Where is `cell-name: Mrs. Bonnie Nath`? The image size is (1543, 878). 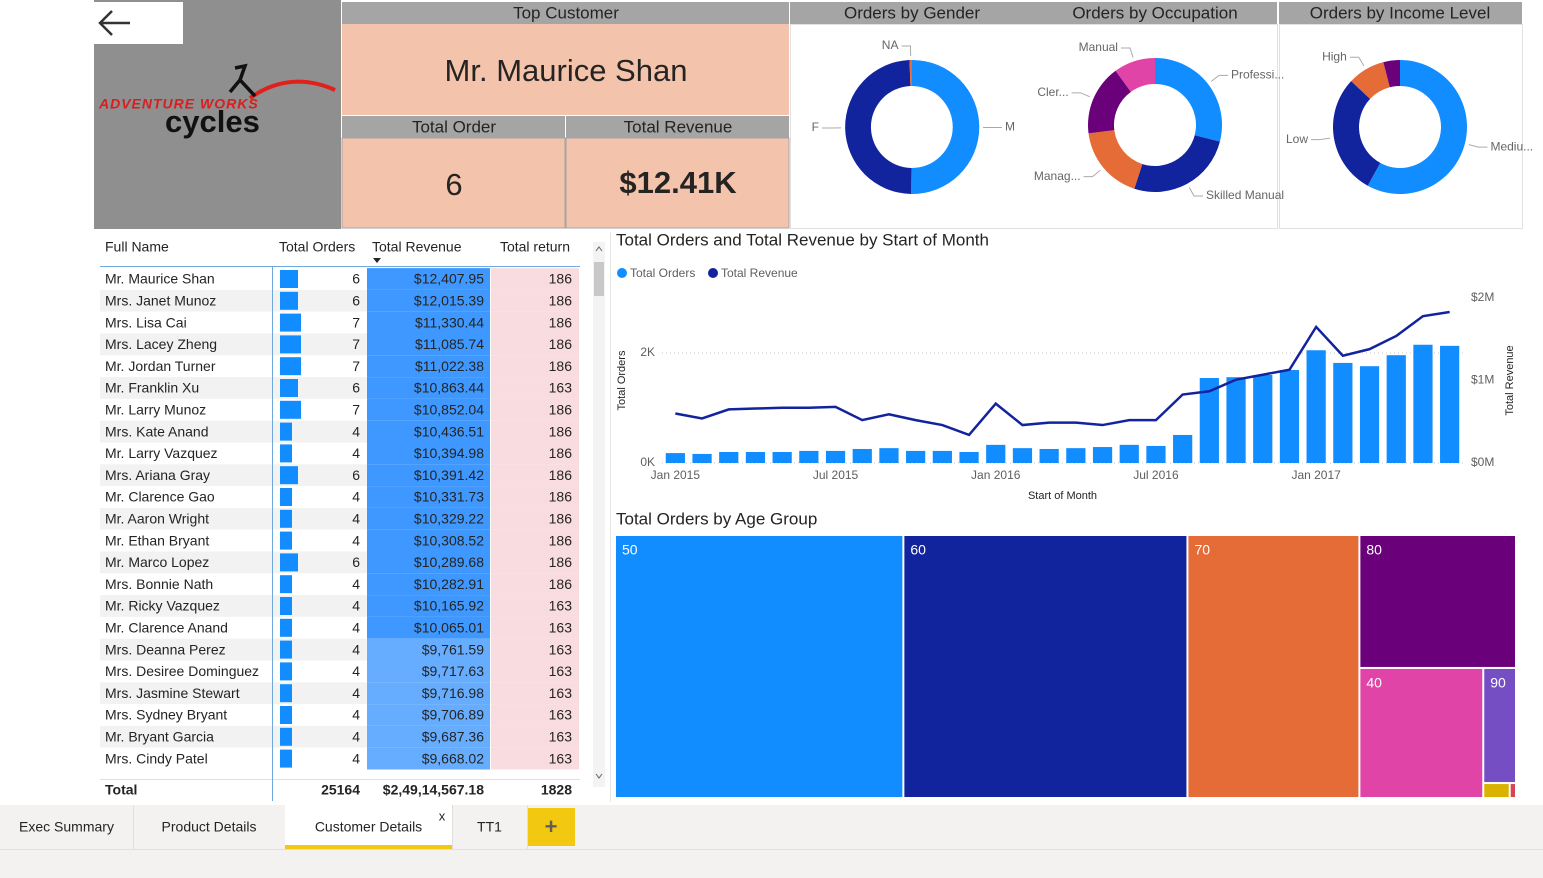 cell-name: Mrs. Bonnie Nath is located at coordinates (159, 584).